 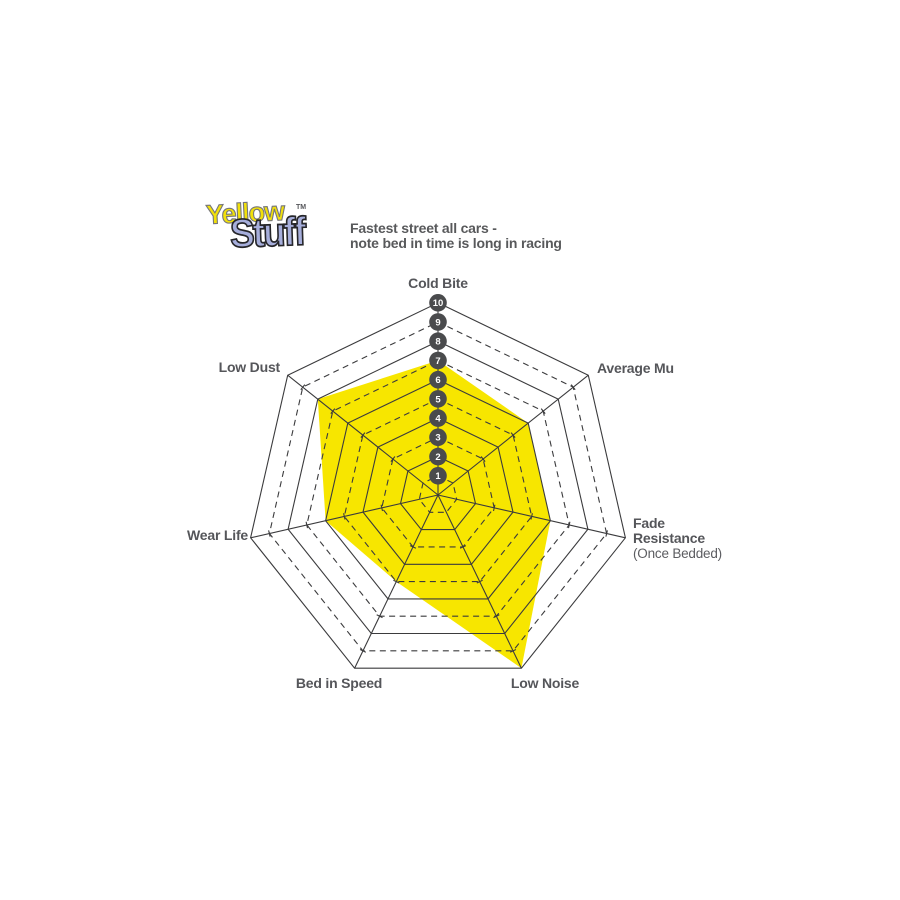 I want to click on scale-badge: 4, so click(x=438, y=418).